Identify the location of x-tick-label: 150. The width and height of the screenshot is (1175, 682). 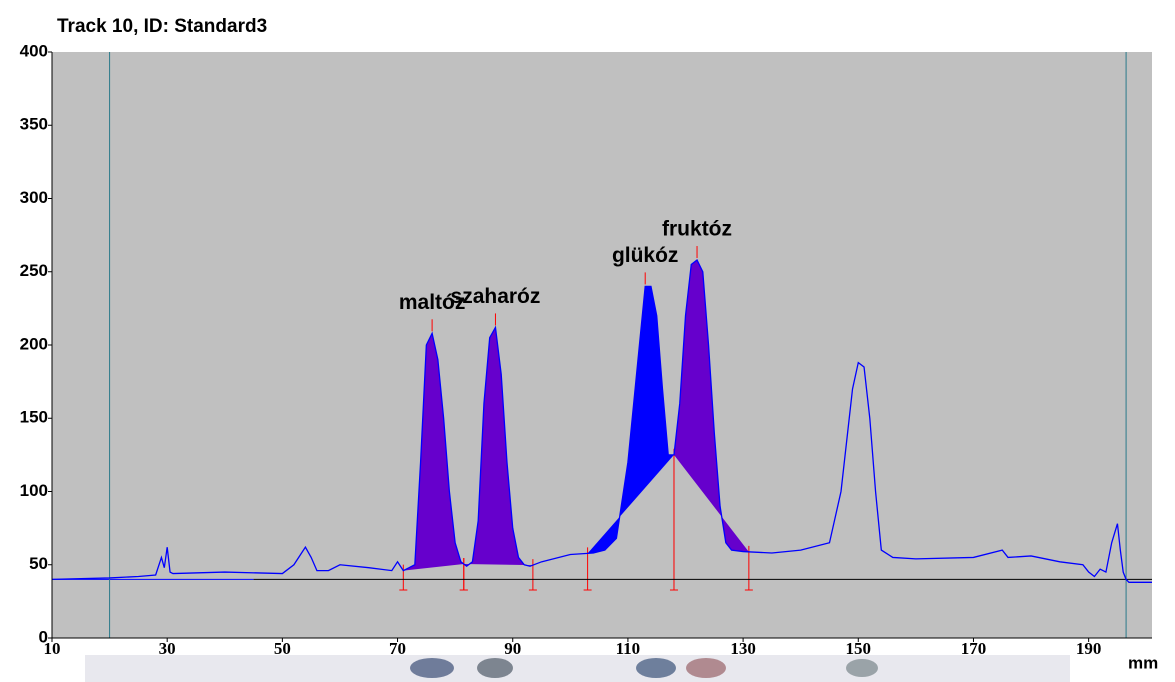
(859, 648).